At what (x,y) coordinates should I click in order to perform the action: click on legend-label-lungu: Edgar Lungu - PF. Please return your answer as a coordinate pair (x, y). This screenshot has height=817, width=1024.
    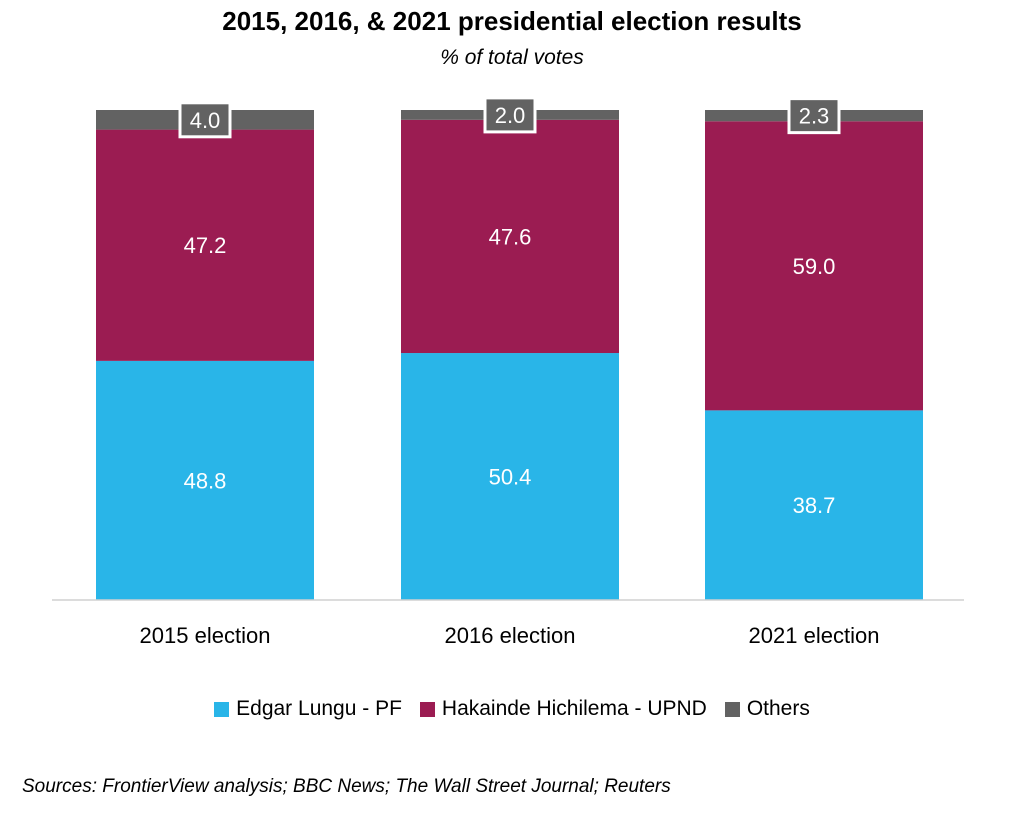
    Looking at the image, I should click on (319, 708).